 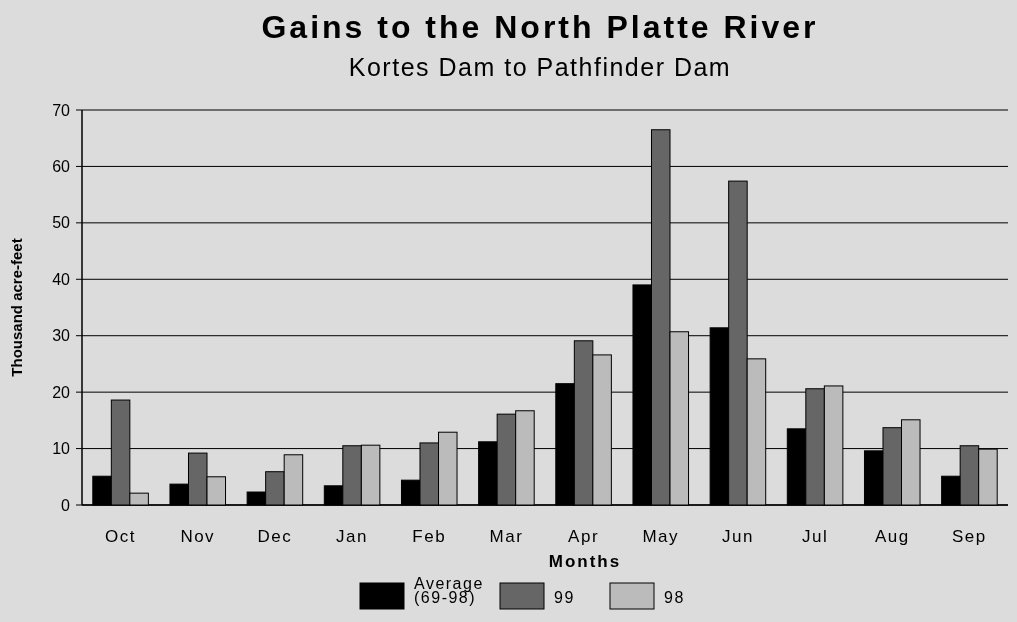 What do you see at coordinates (61, 449) in the screenshot?
I see `y-tick-label: 10` at bounding box center [61, 449].